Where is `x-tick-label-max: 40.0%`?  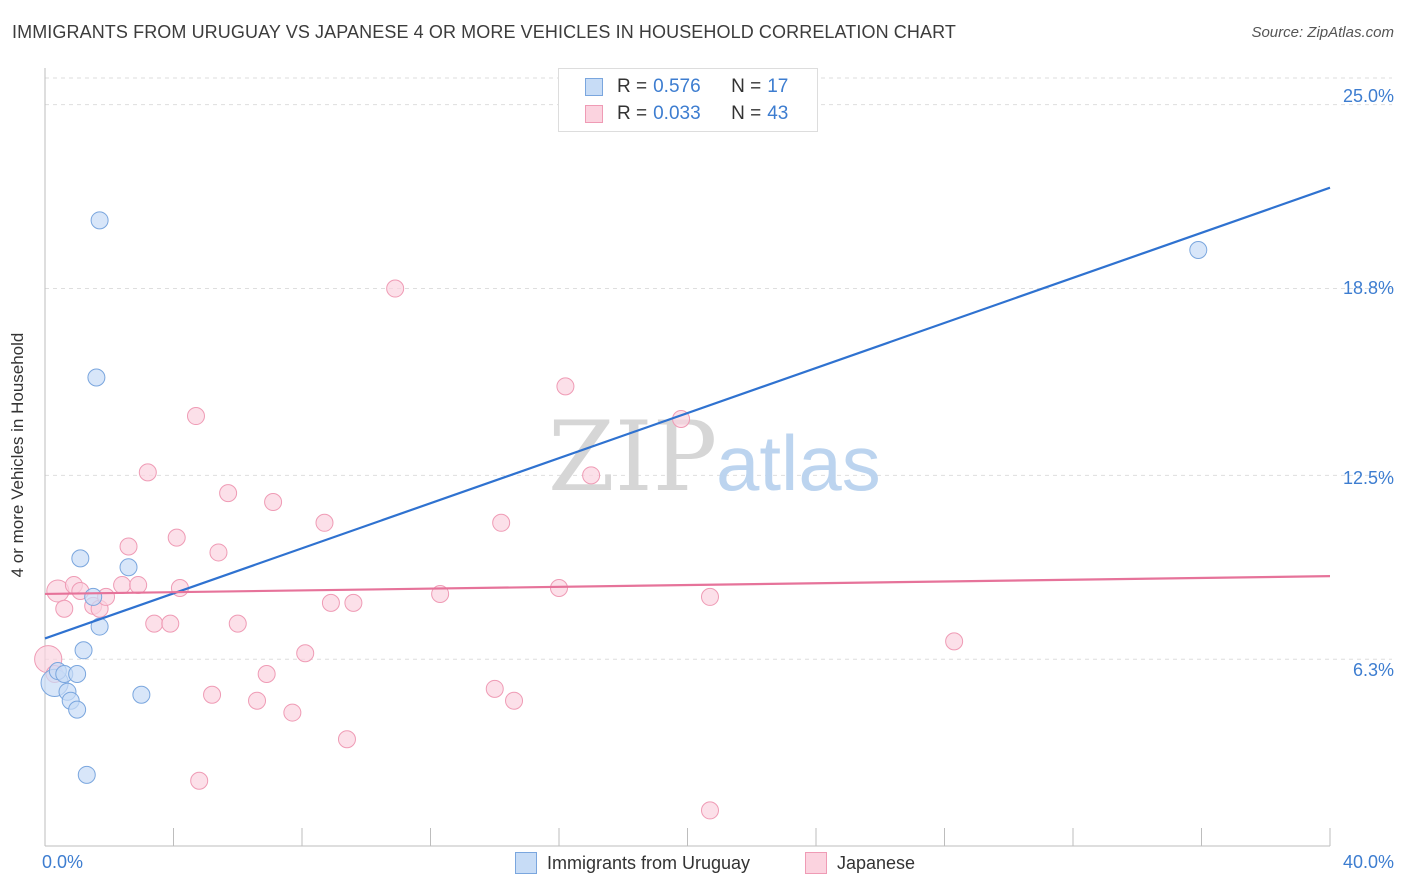
x-tick-label-max: 40.0% is located at coordinates (1368, 862).